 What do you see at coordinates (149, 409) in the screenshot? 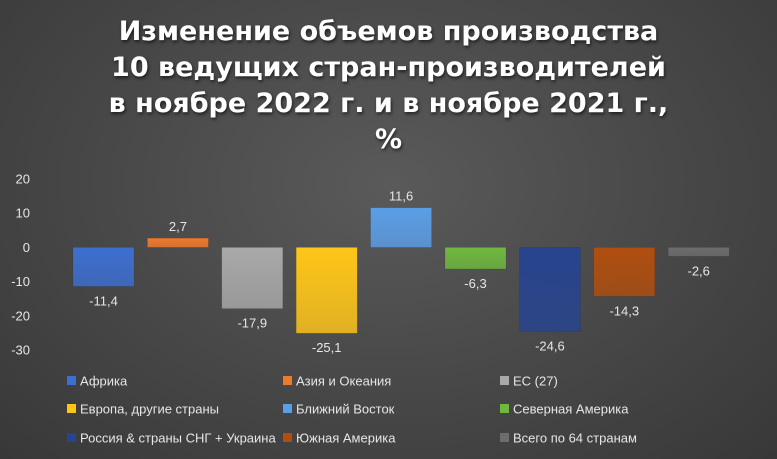
I see `legend-label-европа-другие-страны: Европа, другие страны` at bounding box center [149, 409].